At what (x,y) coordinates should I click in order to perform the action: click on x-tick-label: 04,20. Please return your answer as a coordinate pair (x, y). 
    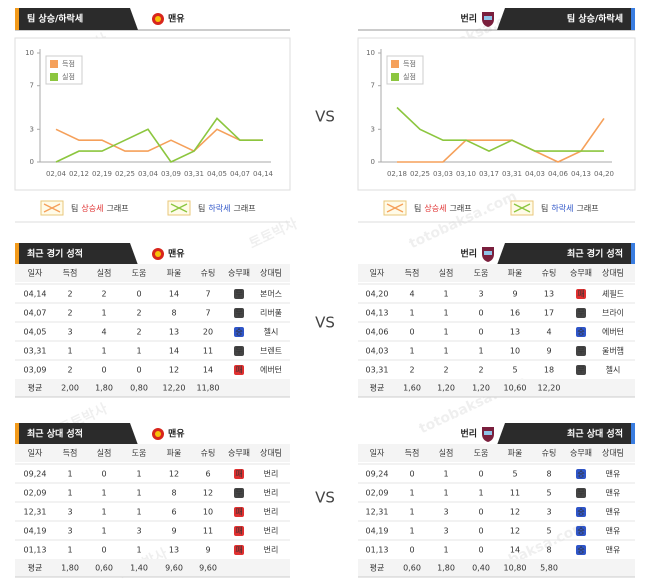
    Looking at the image, I should click on (604, 174).